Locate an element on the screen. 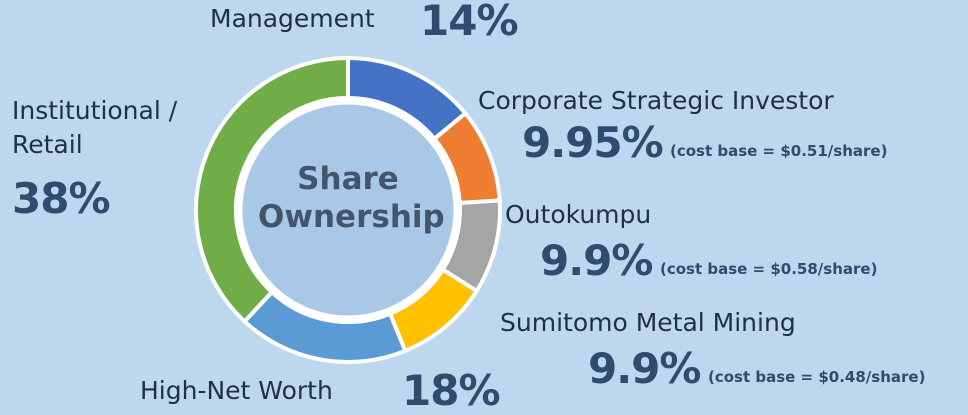 The width and height of the screenshot is (968, 415). center-disc is located at coordinates (348, 210).